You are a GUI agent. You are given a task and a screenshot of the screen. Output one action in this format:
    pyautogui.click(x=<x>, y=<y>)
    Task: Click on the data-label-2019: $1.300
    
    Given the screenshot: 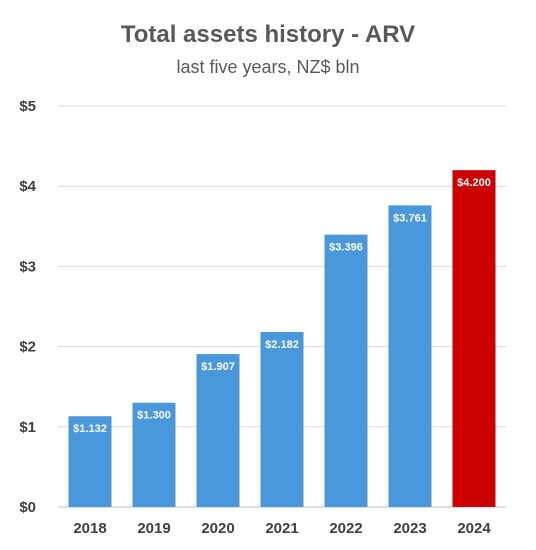 What is the action you would take?
    pyautogui.click(x=154, y=416)
    